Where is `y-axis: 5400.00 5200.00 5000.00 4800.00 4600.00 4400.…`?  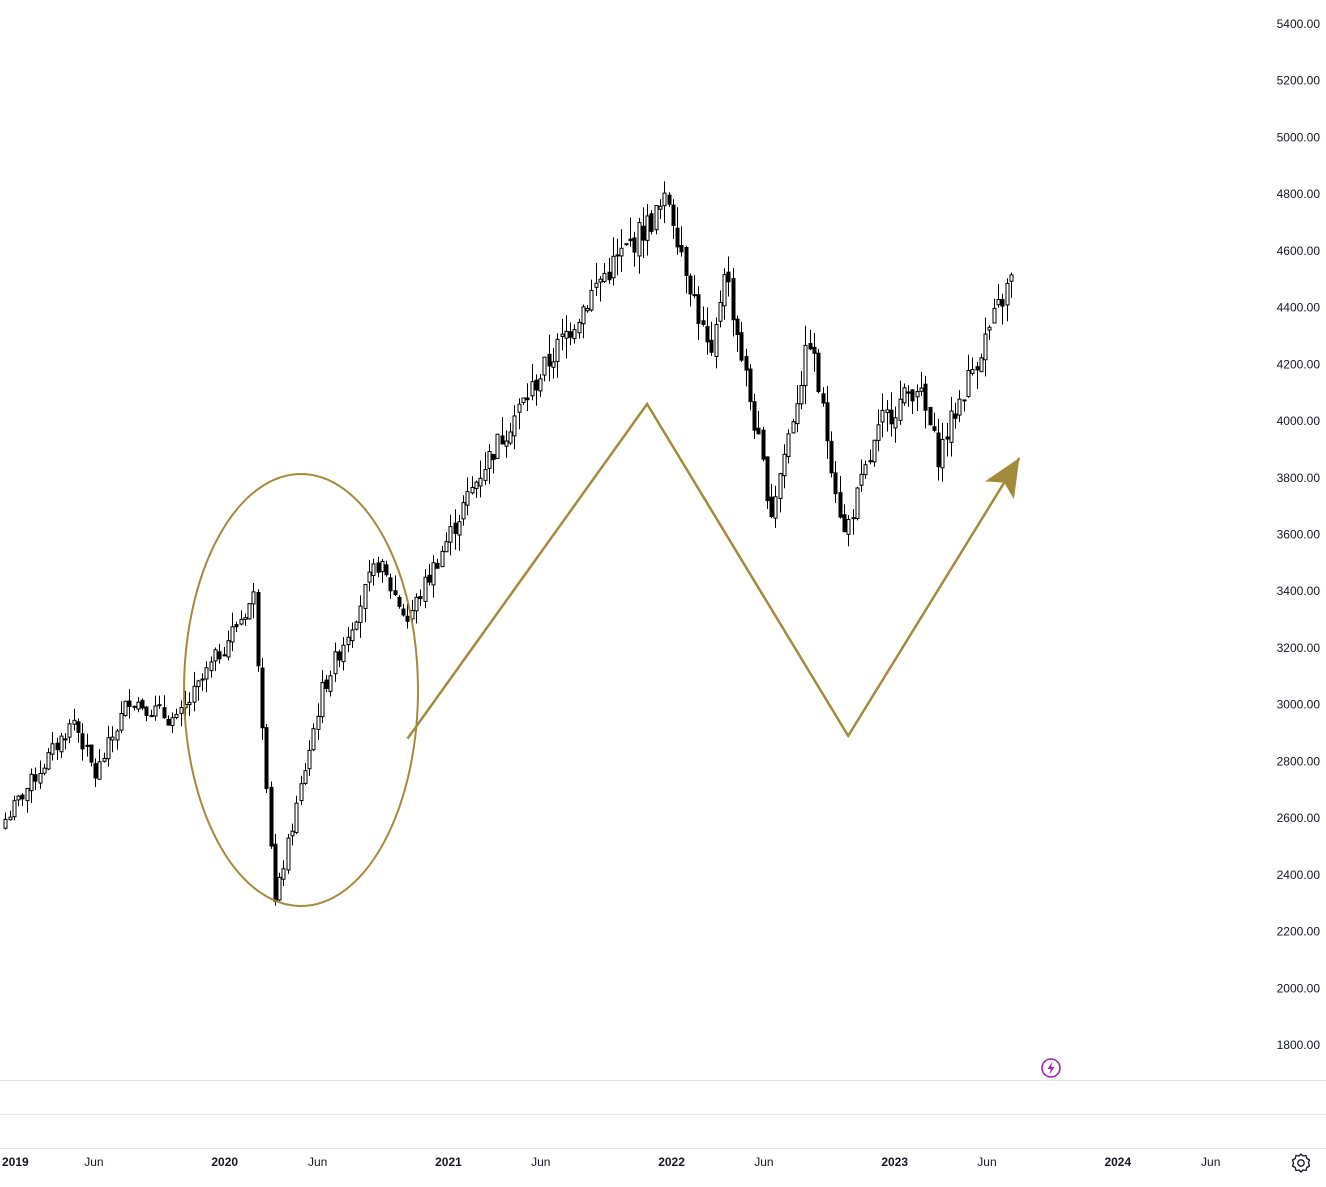 y-axis: 5400.00 5200.00 5000.00 4800.00 4600.00 4400.… is located at coordinates (1299, 534).